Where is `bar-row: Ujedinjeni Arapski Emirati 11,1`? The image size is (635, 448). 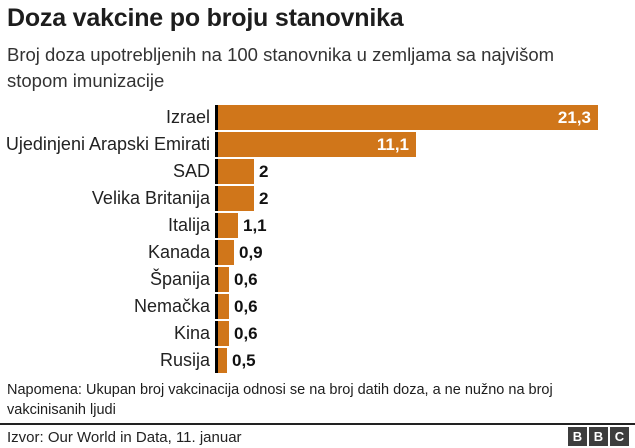
bar-row: Ujedinjeni Arapski Emirati 11,1 is located at coordinates (317, 144).